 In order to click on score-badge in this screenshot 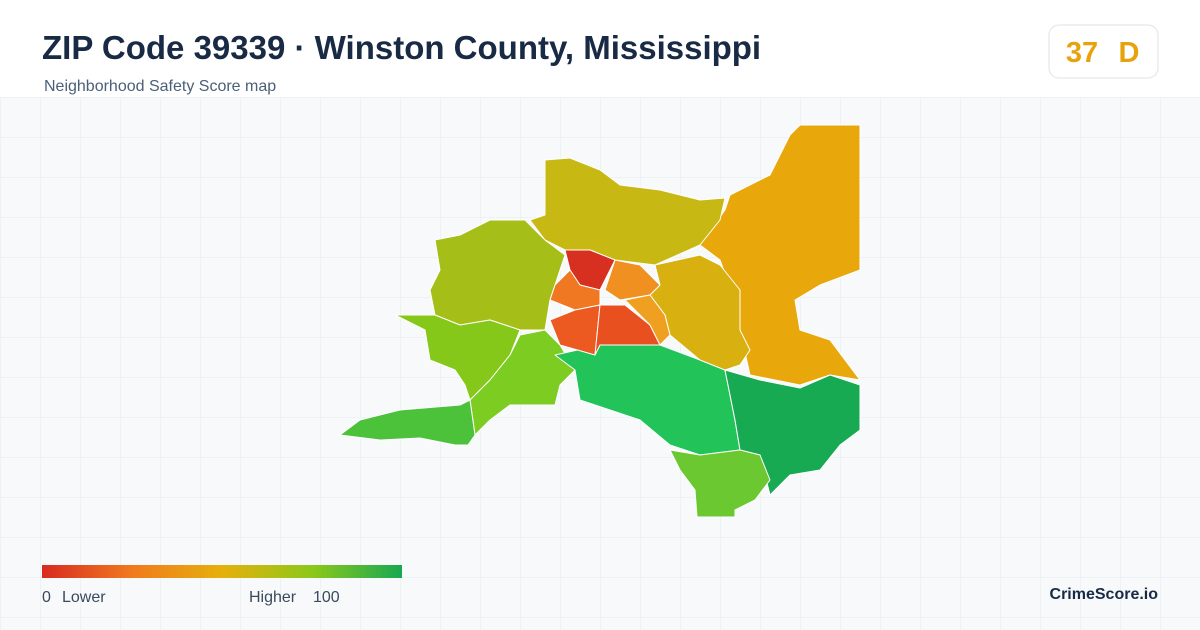, I will do `click(1103, 51)`.